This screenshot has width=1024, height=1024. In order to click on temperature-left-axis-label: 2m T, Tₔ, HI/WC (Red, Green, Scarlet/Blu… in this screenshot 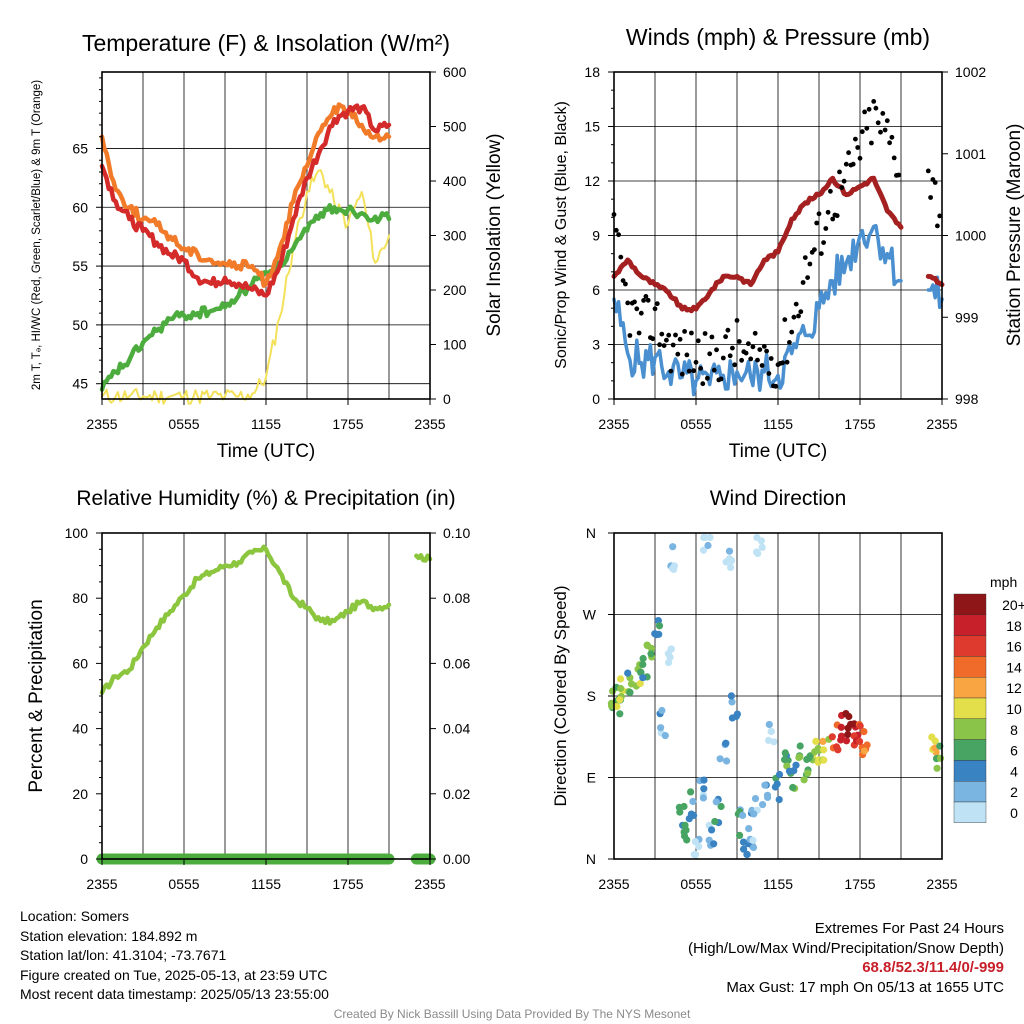, I will do `click(37, 235)`.